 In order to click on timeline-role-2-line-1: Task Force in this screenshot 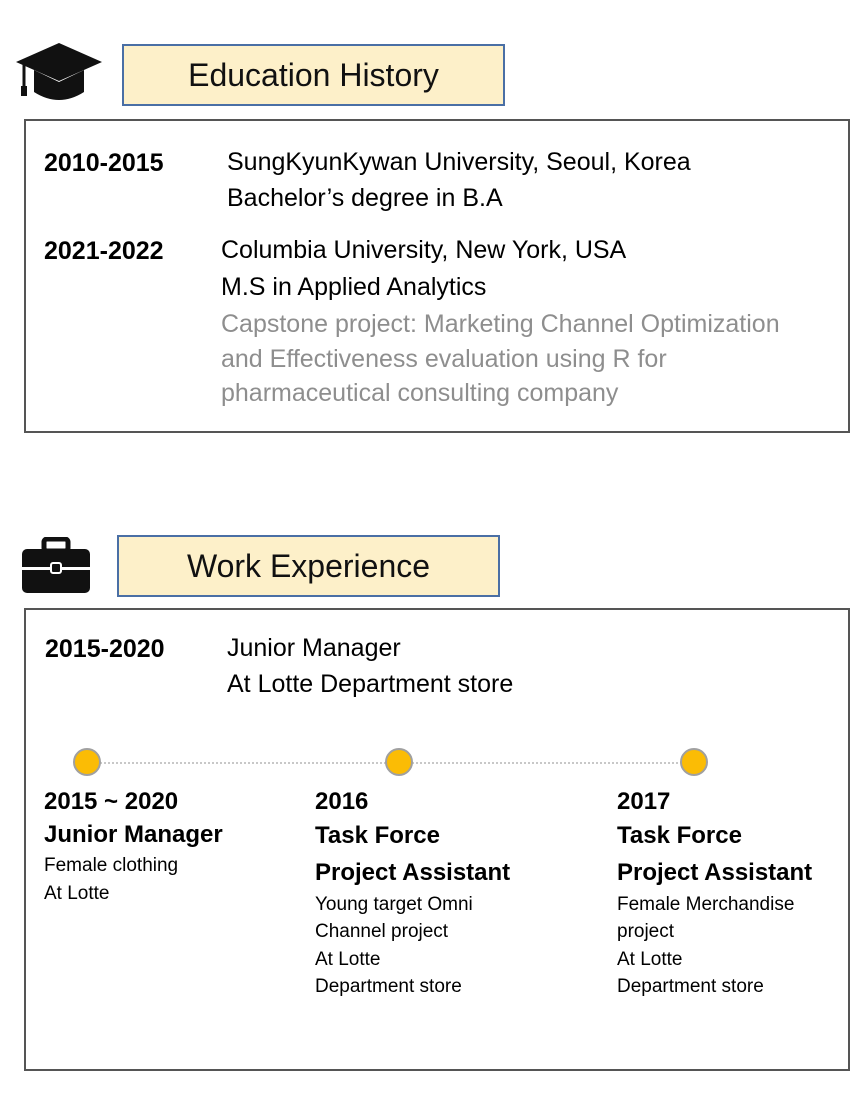, I will do `click(377, 835)`.